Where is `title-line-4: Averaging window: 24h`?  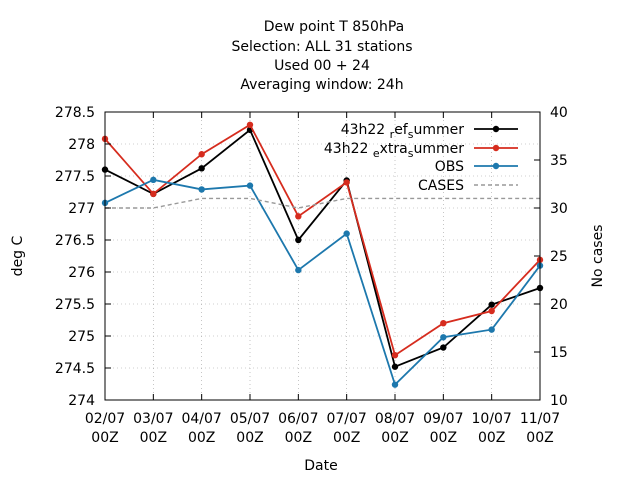
title-line-4: Averaging window: 24h is located at coordinates (321, 85).